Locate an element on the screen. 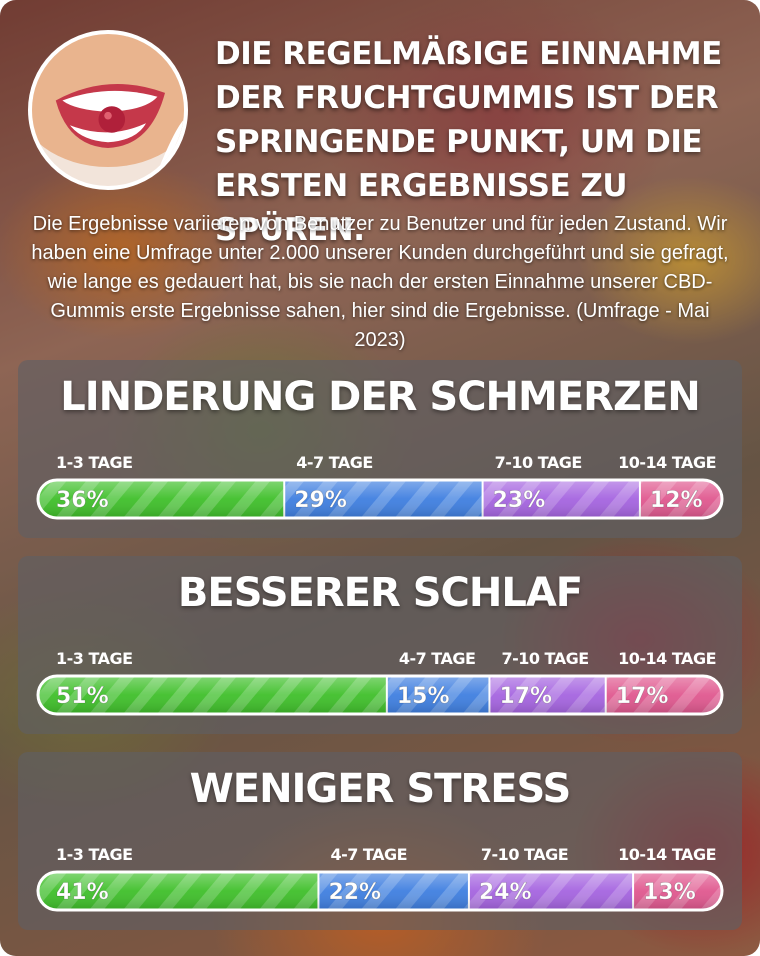 This screenshot has height=956, width=760. chart-title: LINDERUNG DER SCHMERZEN is located at coordinates (380, 397).